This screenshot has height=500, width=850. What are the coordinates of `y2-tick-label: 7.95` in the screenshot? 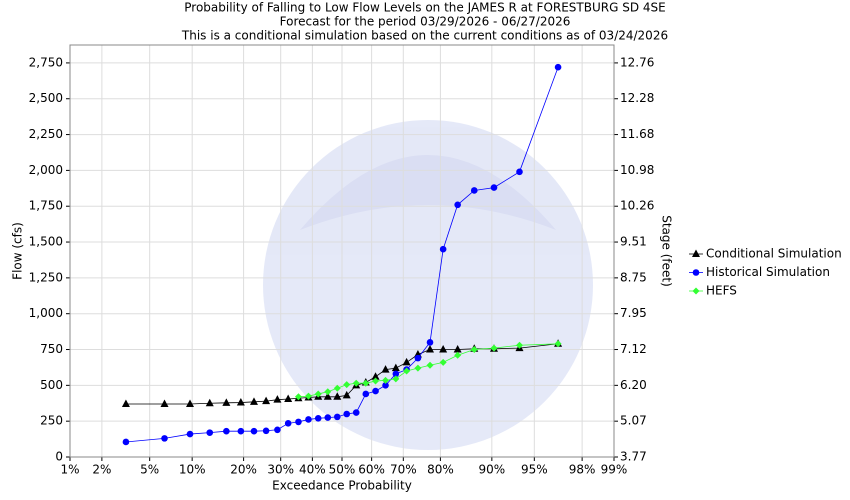 It's located at (633, 313).